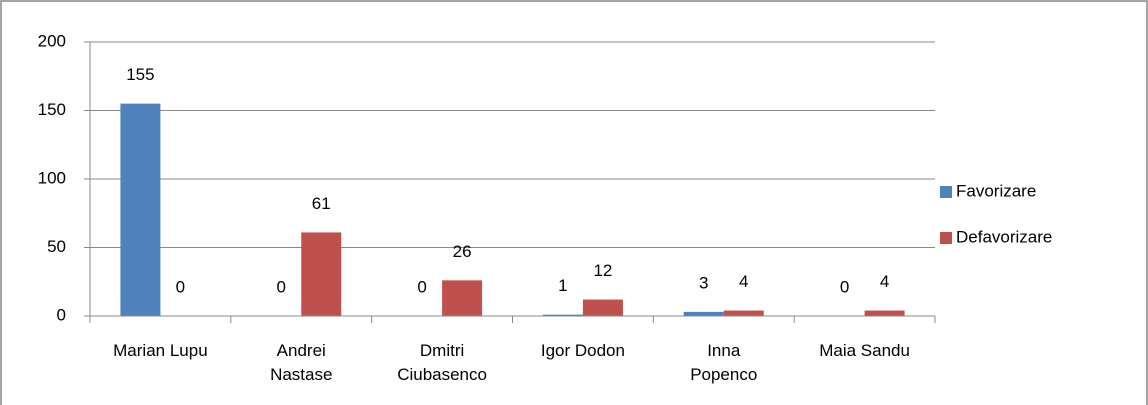 This screenshot has width=1148, height=405. I want to click on y-tick-label: 50, so click(56, 246).